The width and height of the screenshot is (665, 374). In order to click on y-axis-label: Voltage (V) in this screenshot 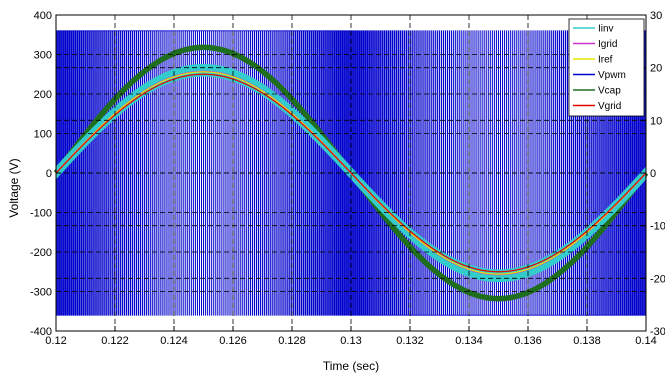, I will do `click(14, 187)`.